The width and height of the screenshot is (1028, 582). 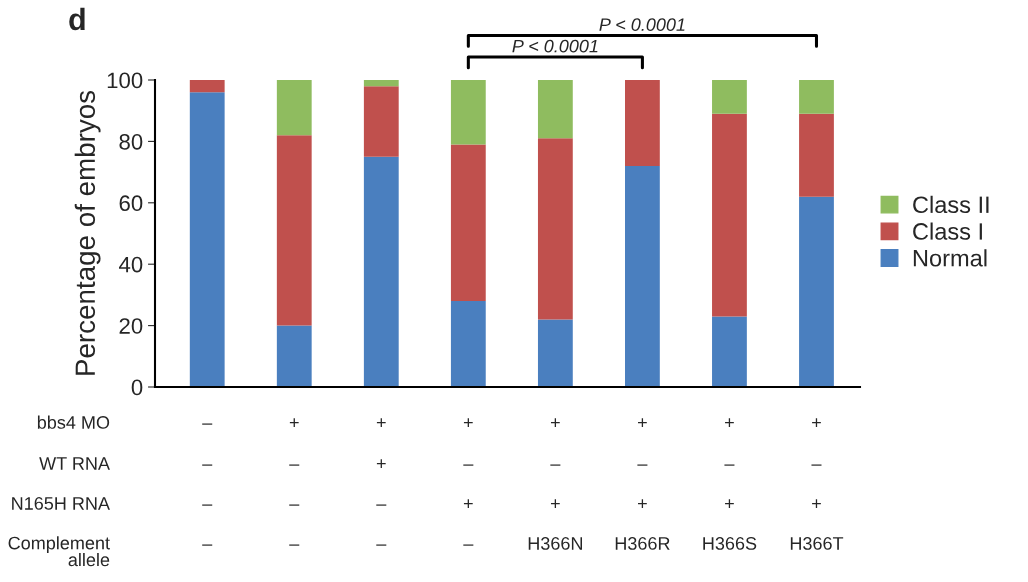 I want to click on category-label: – – – –, so click(x=207, y=484).